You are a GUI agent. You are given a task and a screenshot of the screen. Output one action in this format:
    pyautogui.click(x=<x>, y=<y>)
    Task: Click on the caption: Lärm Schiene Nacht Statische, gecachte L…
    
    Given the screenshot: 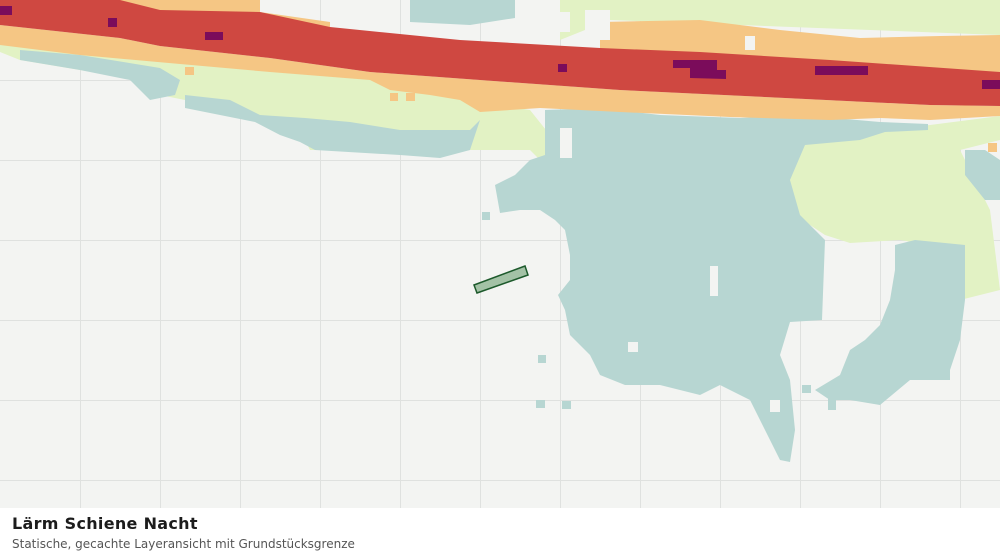 What is the action you would take?
    pyautogui.click(x=500, y=534)
    